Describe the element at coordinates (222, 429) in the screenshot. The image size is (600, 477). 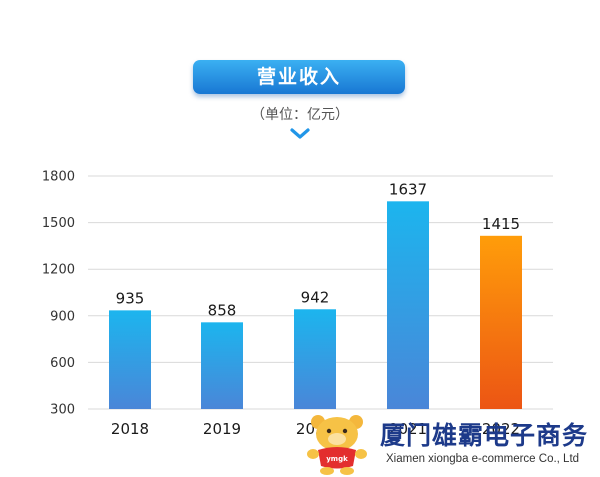
I see `x-tick-label: 2019` at that location.